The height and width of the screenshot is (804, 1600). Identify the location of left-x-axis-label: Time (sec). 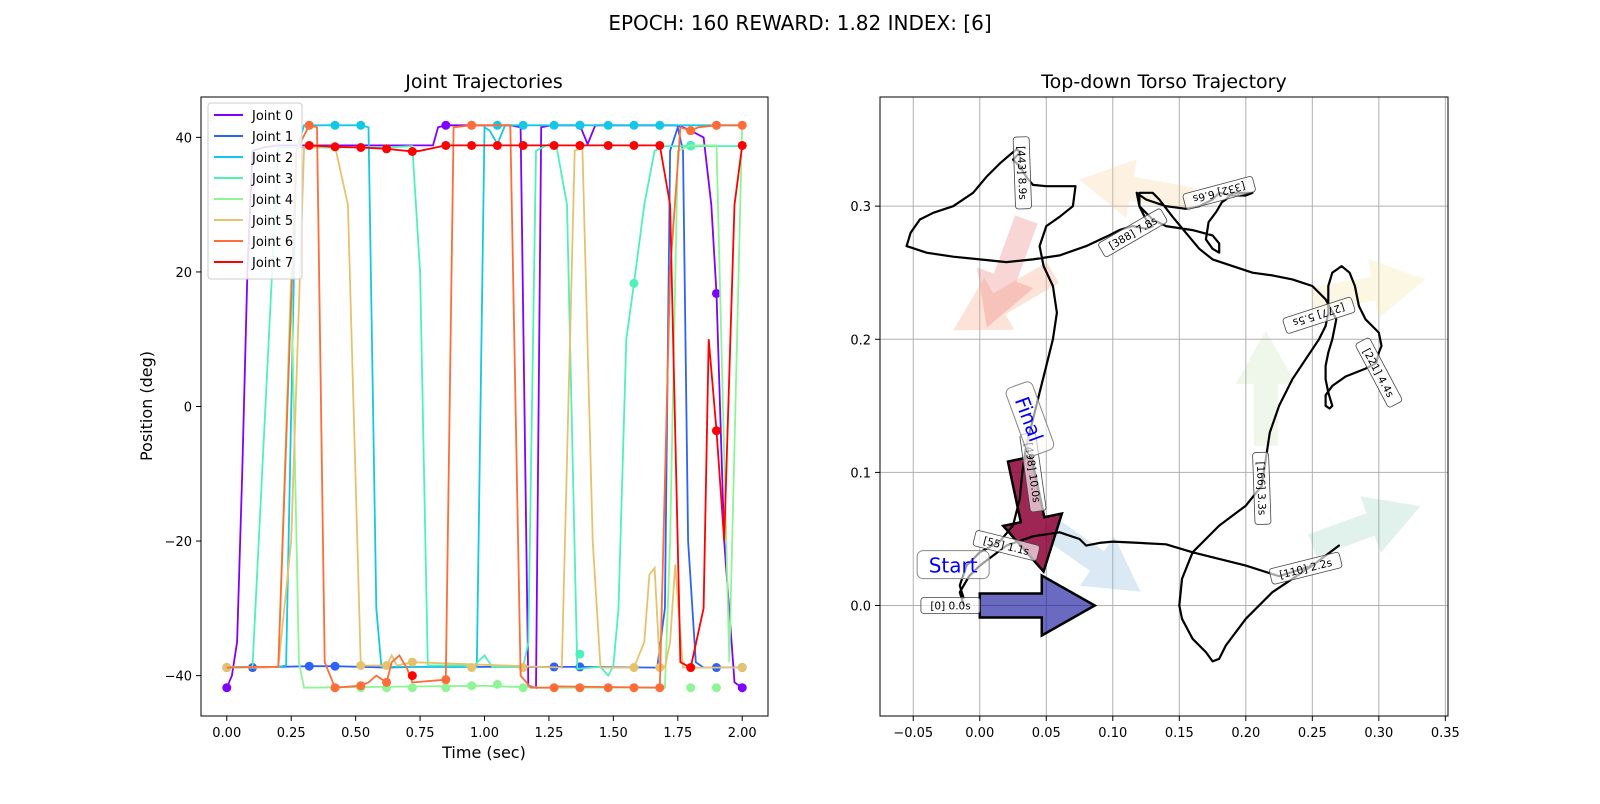
(483, 752).